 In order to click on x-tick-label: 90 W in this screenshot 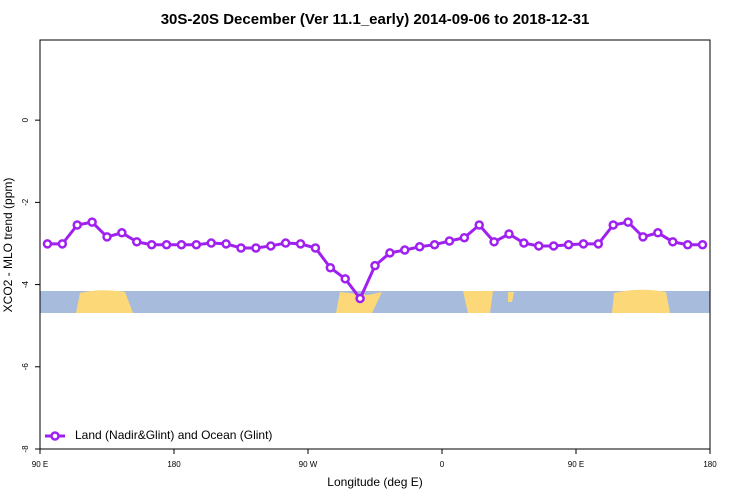, I will do `click(308, 464)`.